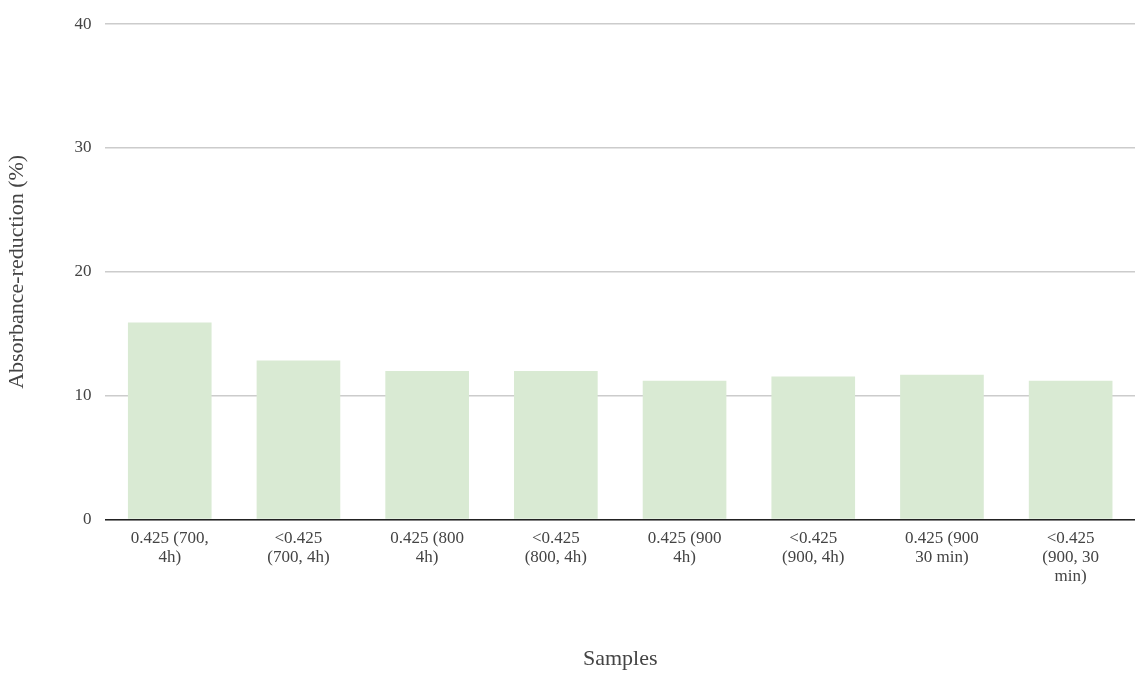 The width and height of the screenshot is (1135, 686). Describe the element at coordinates (87, 518) in the screenshot. I see `y-tick-label: 0` at that location.